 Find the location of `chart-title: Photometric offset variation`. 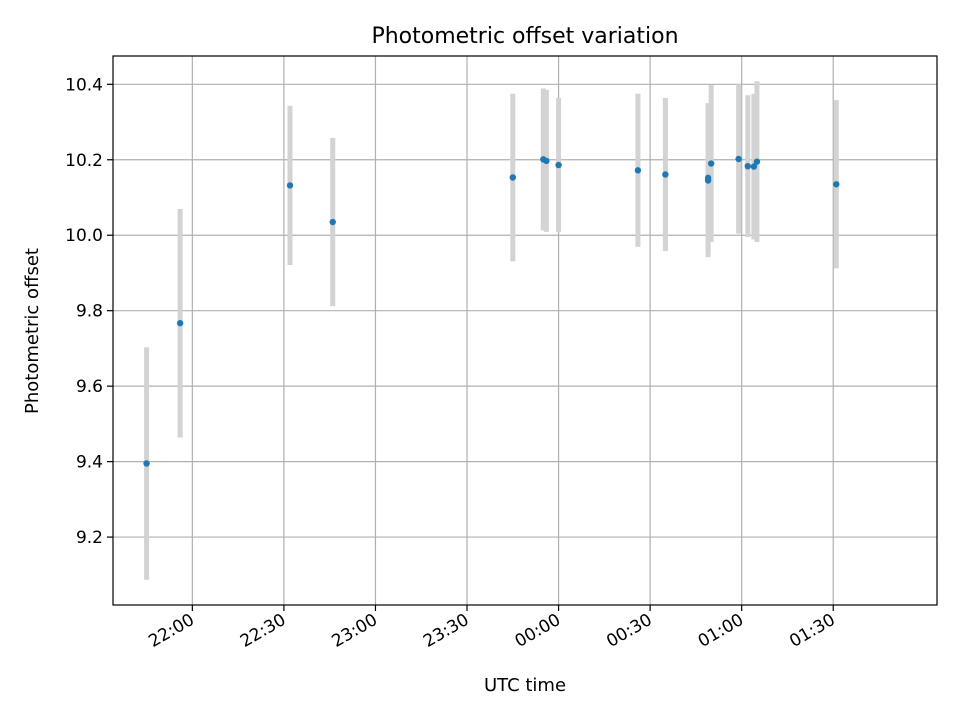

chart-title: Photometric offset variation is located at coordinates (524, 36).